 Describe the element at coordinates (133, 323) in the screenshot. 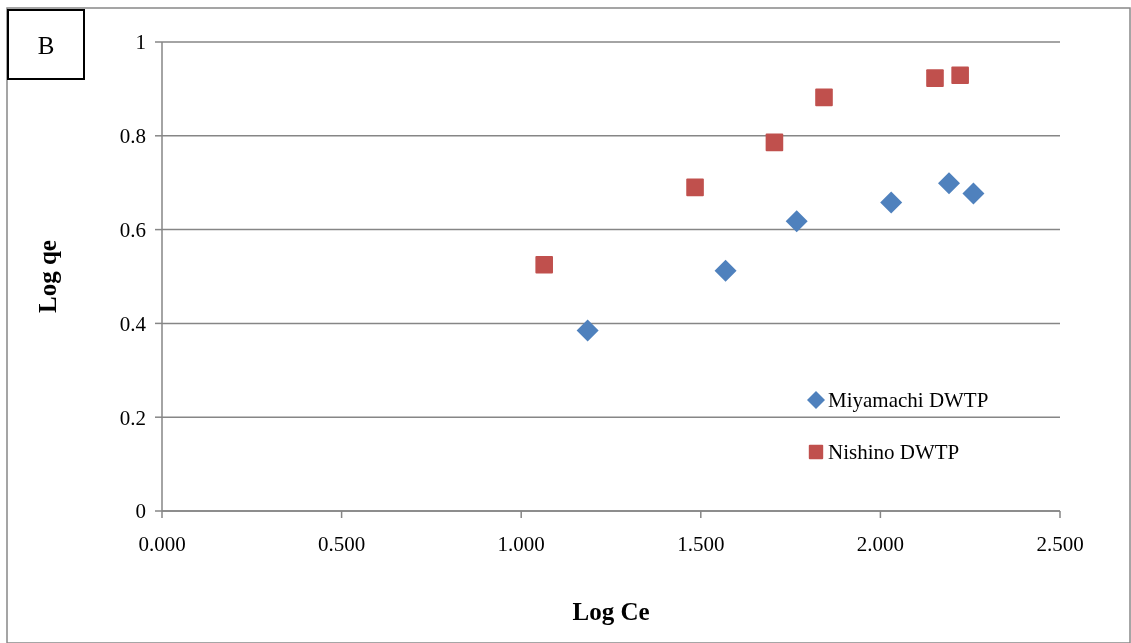

I see `y-tick-label: 0.4` at that location.